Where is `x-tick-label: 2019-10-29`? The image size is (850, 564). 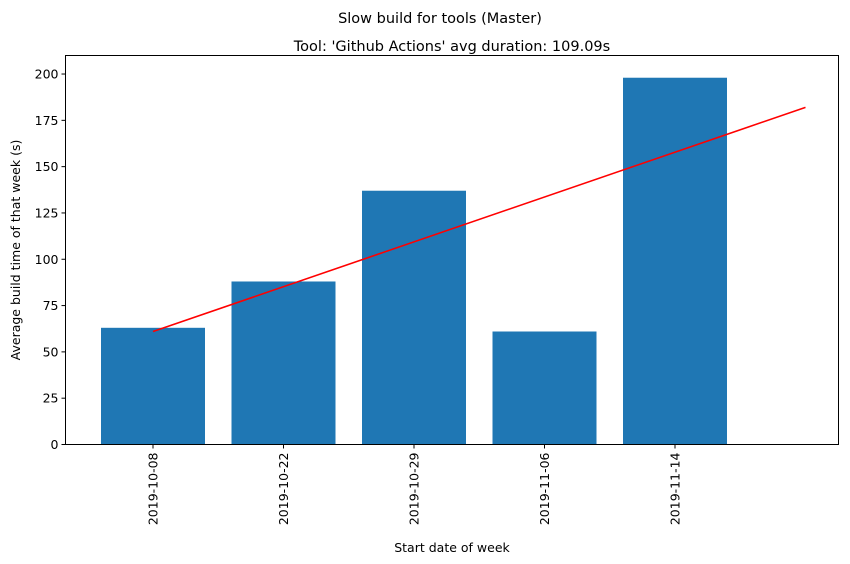
x-tick-label: 2019-10-29 is located at coordinates (414, 488).